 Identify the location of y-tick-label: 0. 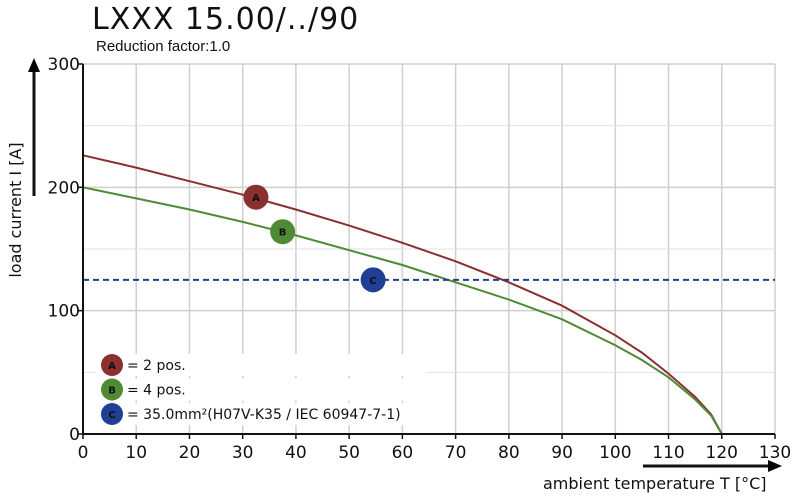
(74, 435).